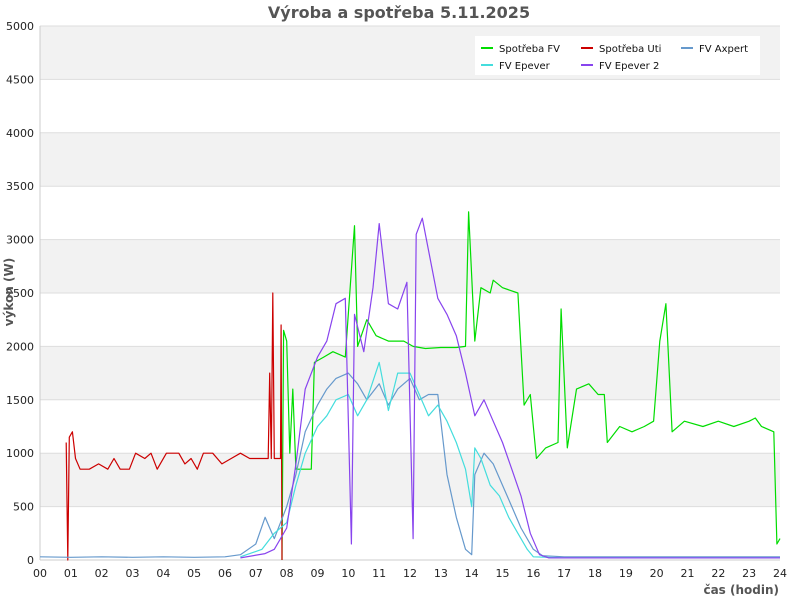 This screenshot has height=605, width=800. What do you see at coordinates (102, 573) in the screenshot?
I see `x-tick-label: 02` at bounding box center [102, 573].